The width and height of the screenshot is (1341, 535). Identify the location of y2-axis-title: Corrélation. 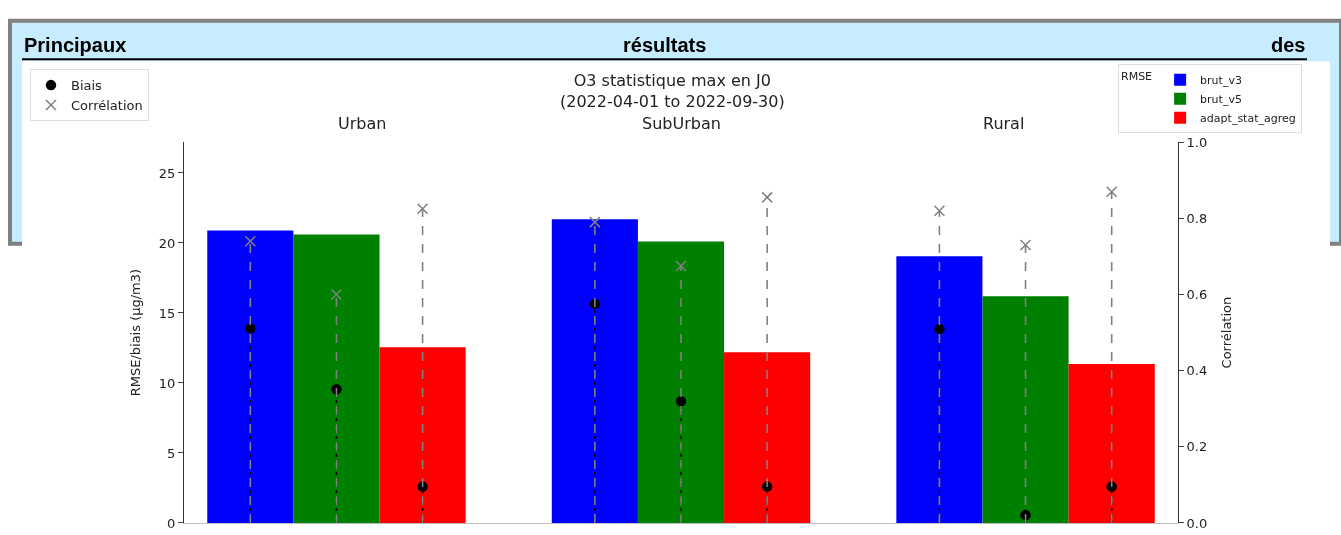
(1226, 332).